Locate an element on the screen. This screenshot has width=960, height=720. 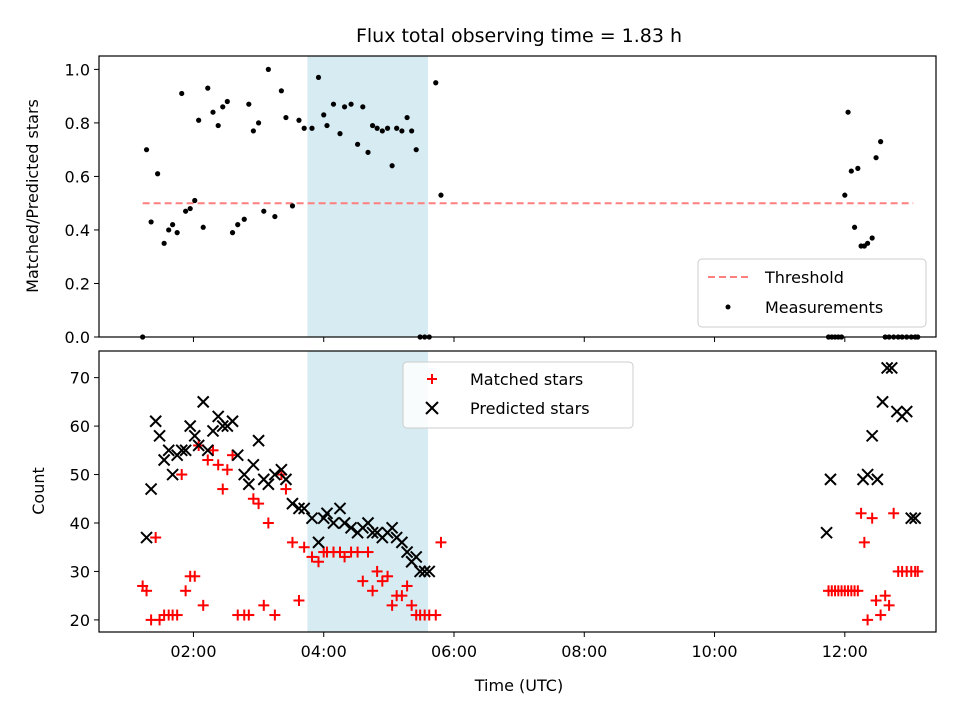
top-x-ticks is located at coordinates (519, 339).